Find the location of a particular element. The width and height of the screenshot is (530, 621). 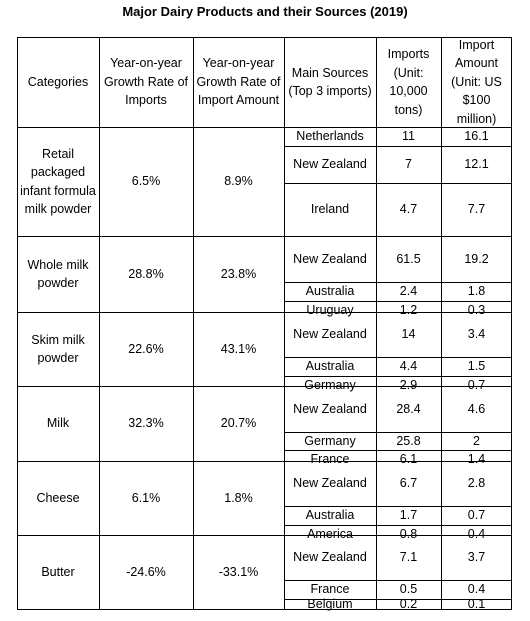

table-top-border is located at coordinates (264, 37).